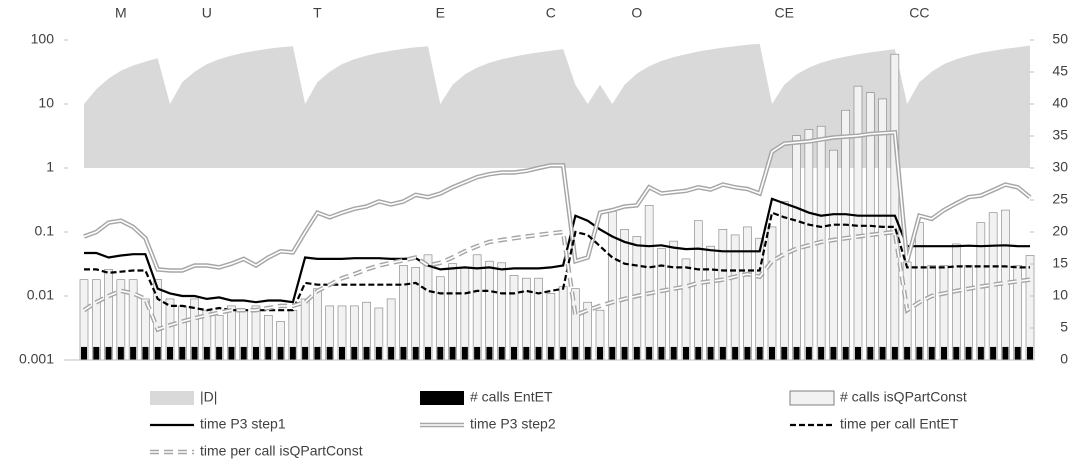 Image resolution: width=1080 pixels, height=474 pixels. I want to click on y2-tick-label: 0, so click(1064, 359).